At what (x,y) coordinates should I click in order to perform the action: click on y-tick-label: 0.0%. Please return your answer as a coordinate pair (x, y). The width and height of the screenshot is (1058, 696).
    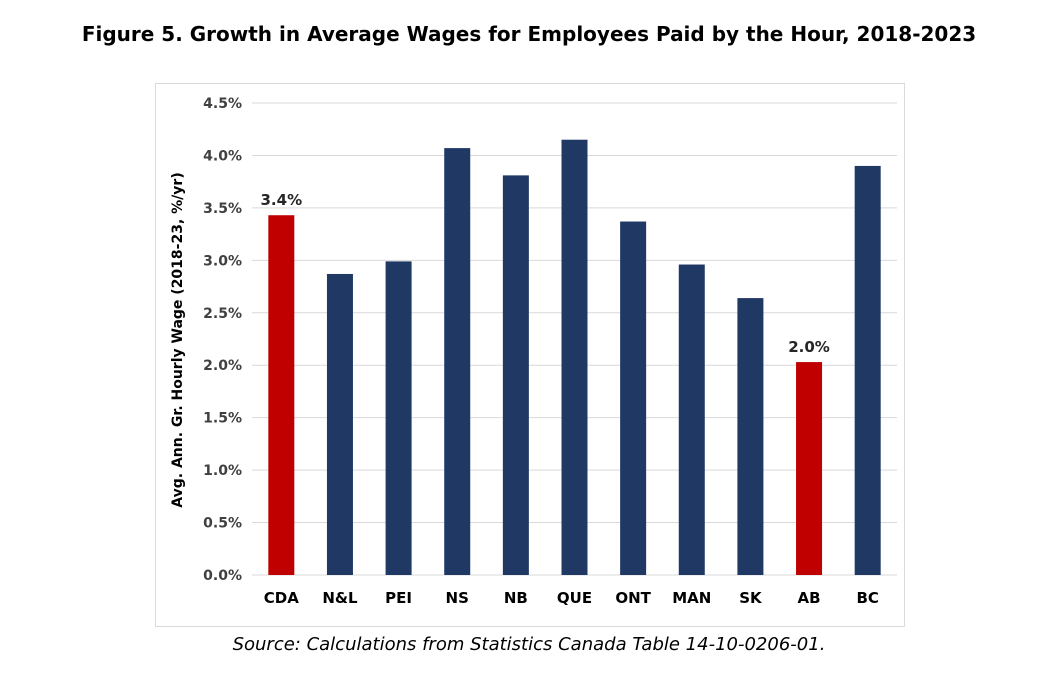
    Looking at the image, I should click on (222, 576).